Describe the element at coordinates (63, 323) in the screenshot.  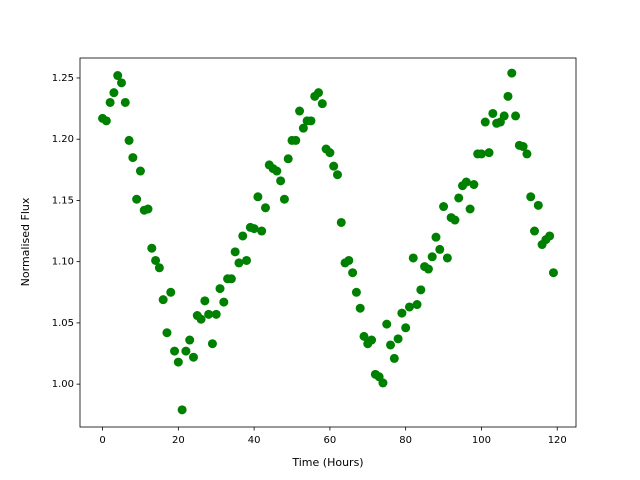
I see `y-tick-label: 1.05` at that location.